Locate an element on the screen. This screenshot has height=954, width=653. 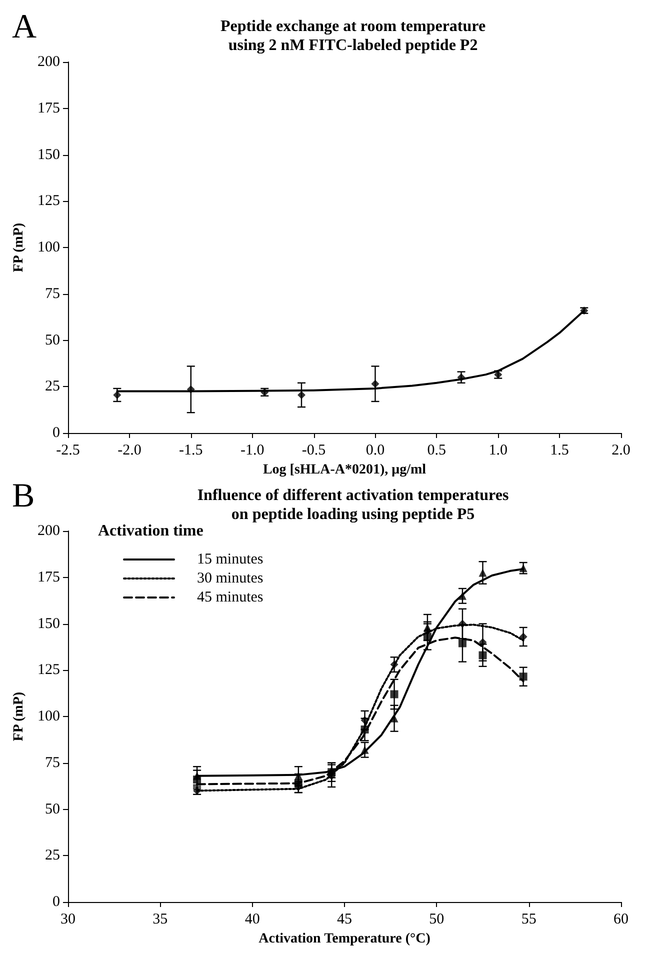
x-axis-title: Log [sHLA-A*0201), μg/ml is located at coordinates (344, 470).